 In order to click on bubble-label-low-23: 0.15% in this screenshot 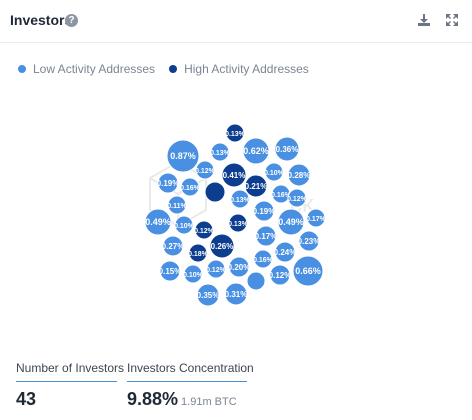, I will do `click(170, 271)`.